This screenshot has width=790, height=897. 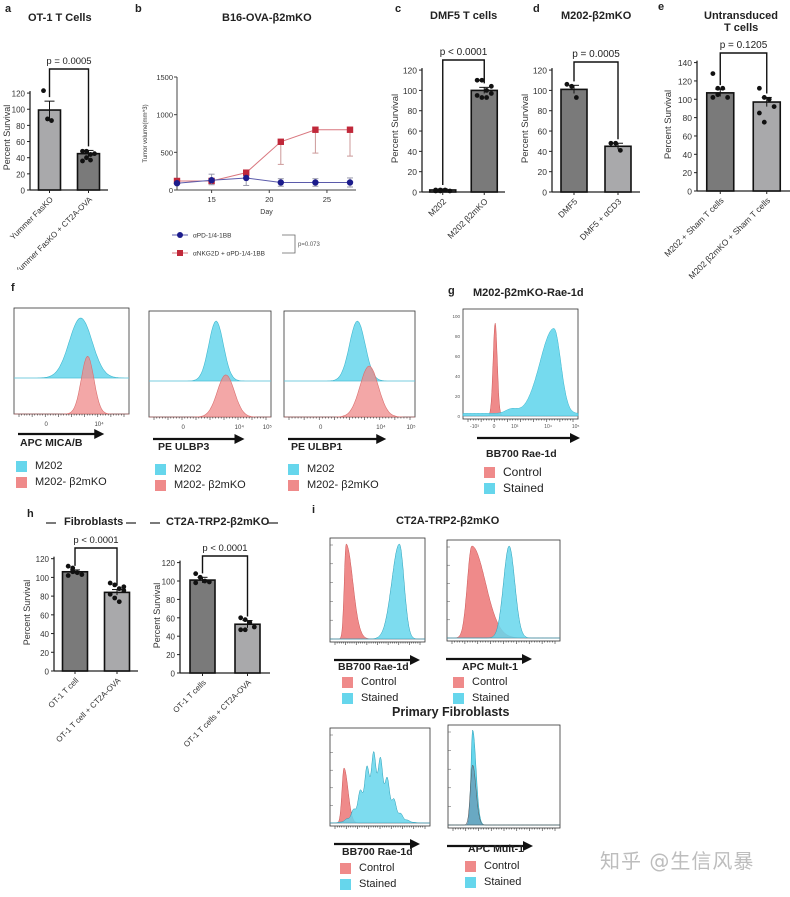 I want to click on flow-histograms-i, so click(x=445, y=694).